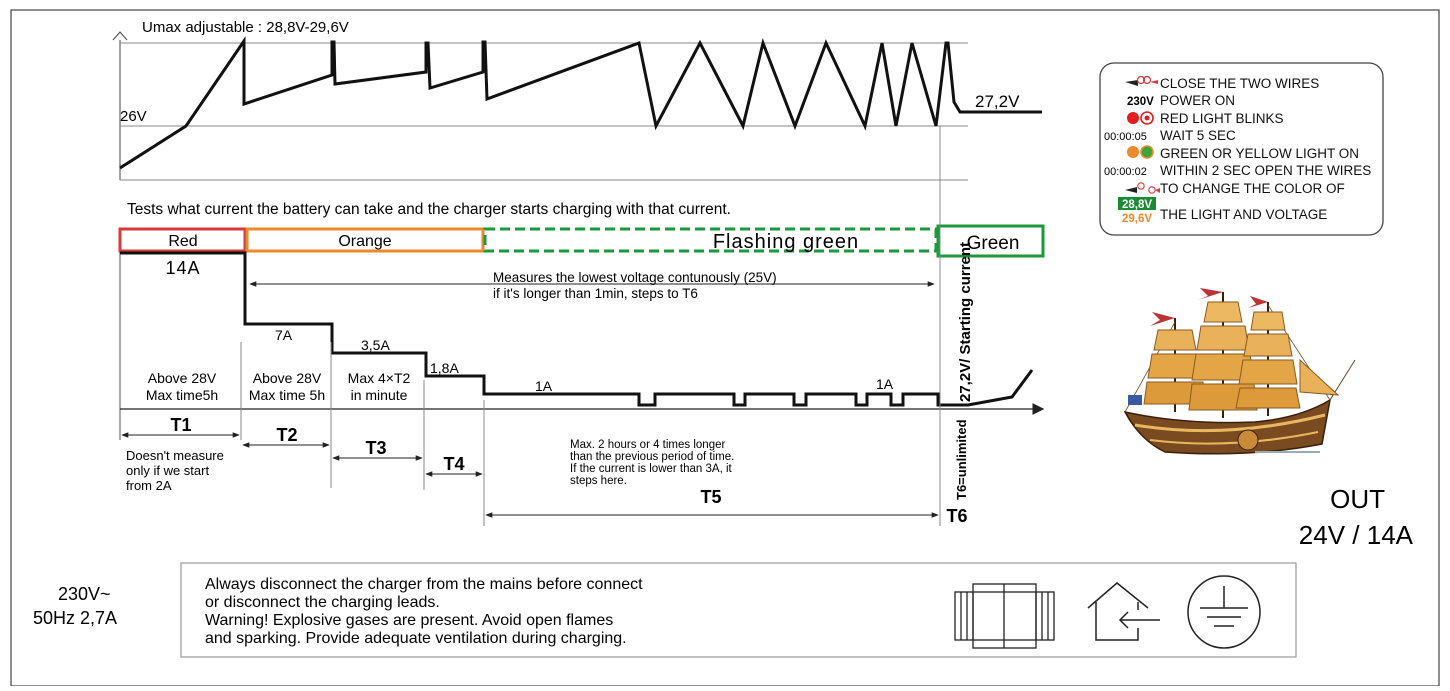 The height and width of the screenshot is (691, 1450). What do you see at coordinates (444, 368) in the screenshot?
I see `current-18a-label: 1,8A` at bounding box center [444, 368].